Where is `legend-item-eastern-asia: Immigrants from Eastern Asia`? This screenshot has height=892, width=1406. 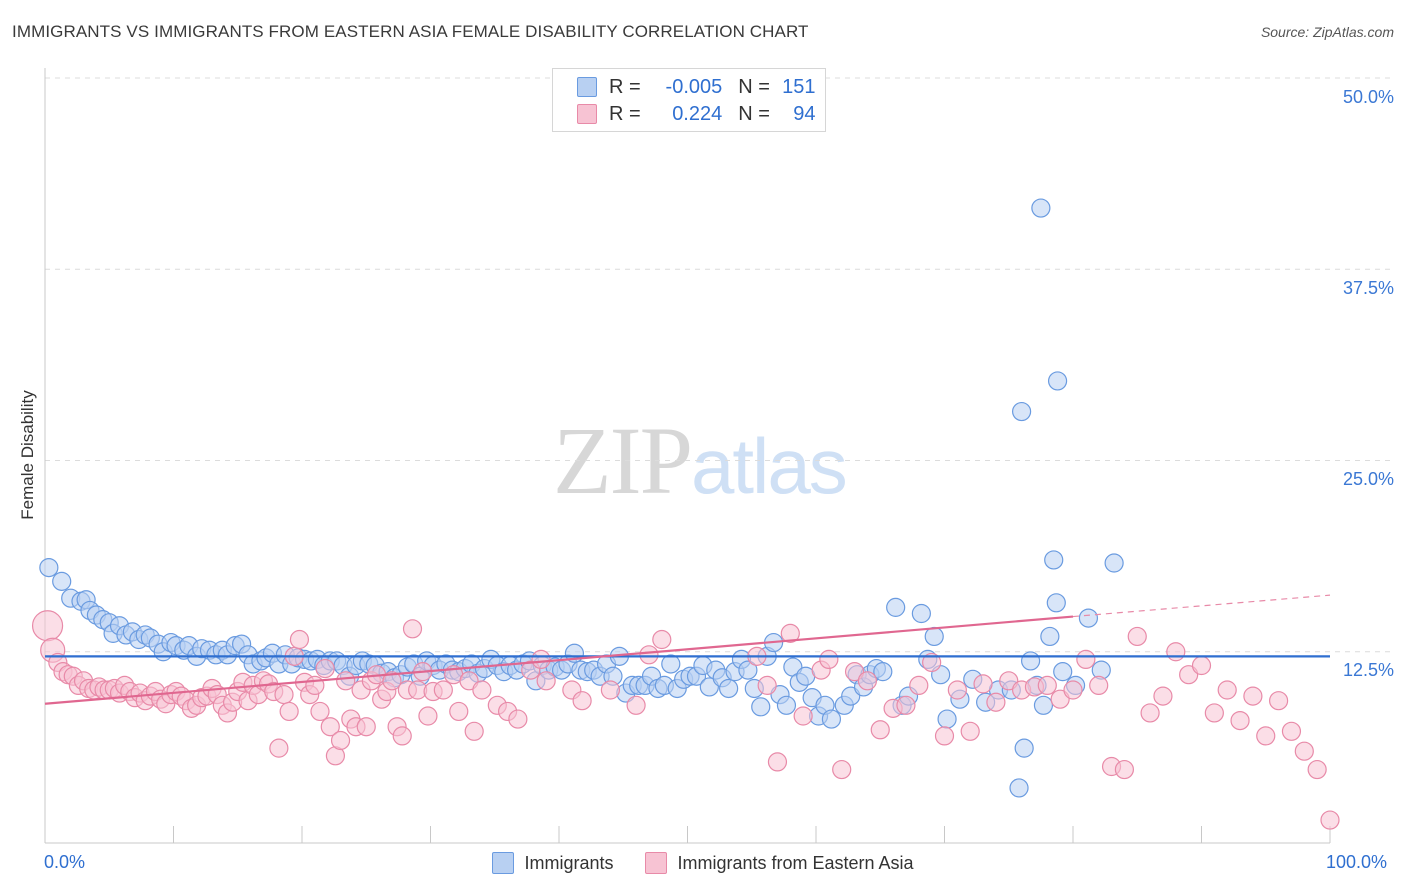 legend-item-eastern-asia: Immigrants from Eastern Asia is located at coordinates (779, 863).